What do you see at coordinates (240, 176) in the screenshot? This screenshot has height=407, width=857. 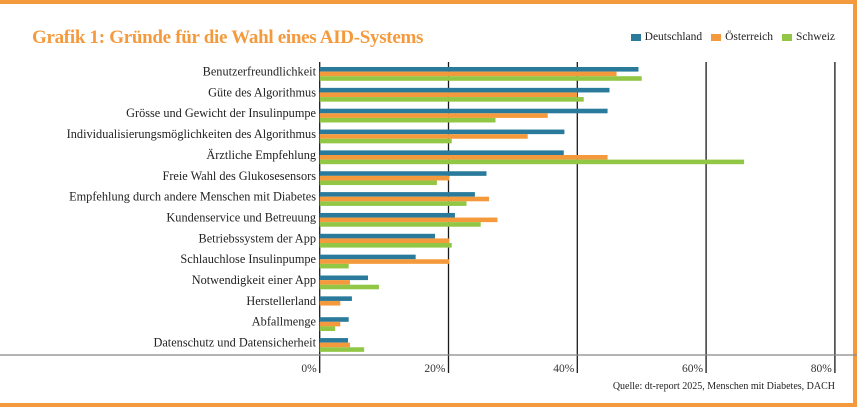 I see `category-label: Freie Wahl des Glukosesensors` at bounding box center [240, 176].